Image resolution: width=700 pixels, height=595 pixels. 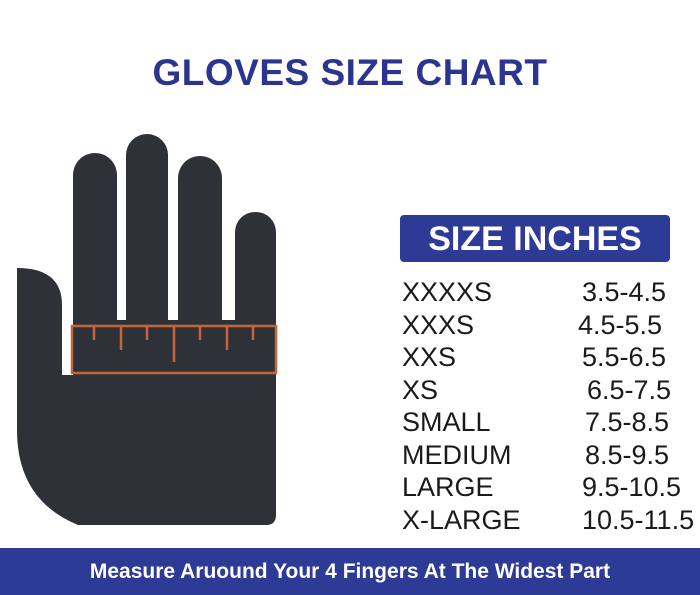 What do you see at coordinates (551, 455) in the screenshot?
I see `table-row: MEDIUM 8.5-9.5` at bounding box center [551, 455].